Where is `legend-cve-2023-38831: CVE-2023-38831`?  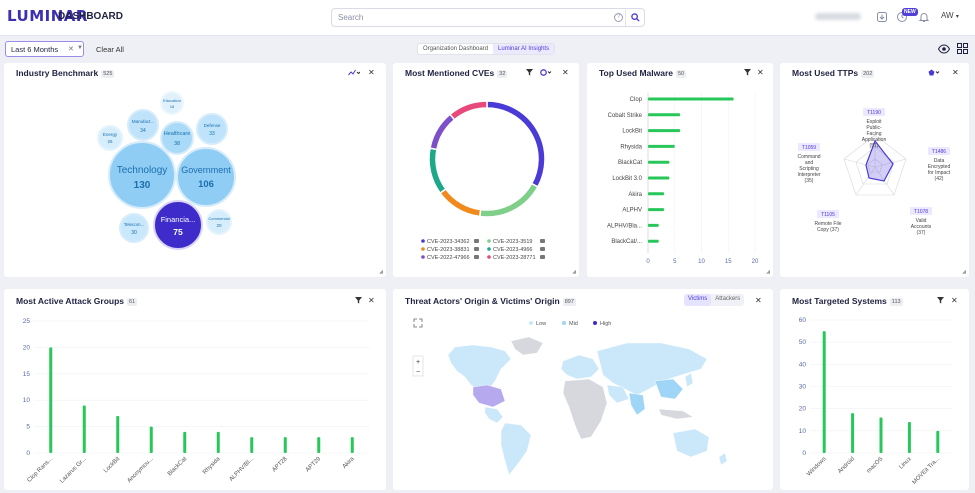
legend-cve-2023-38831: CVE-2023-38831 is located at coordinates (448, 250).